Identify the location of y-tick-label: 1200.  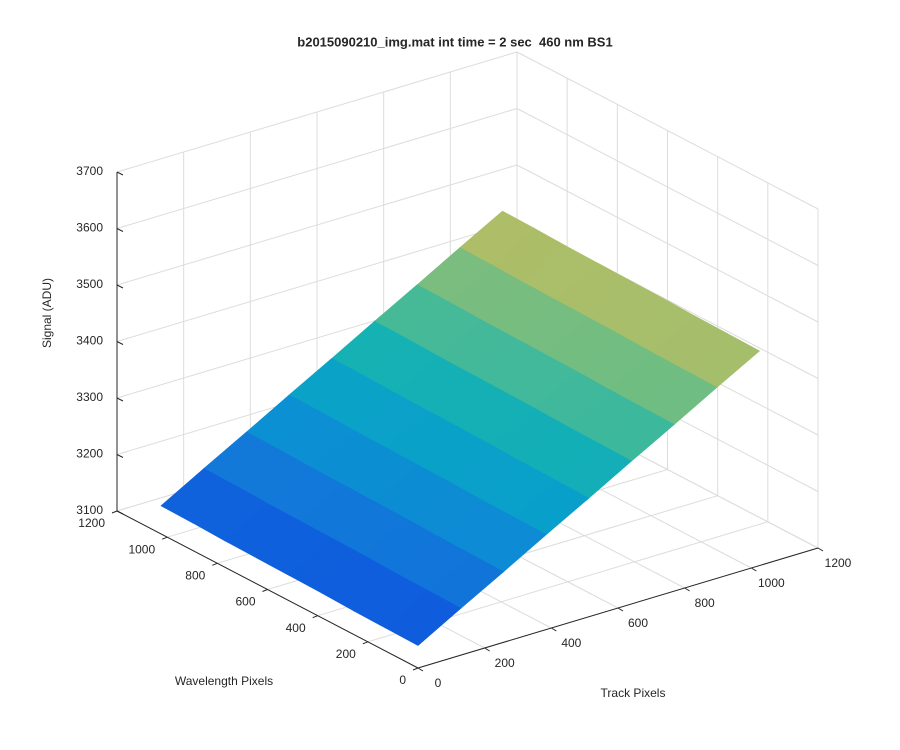
(91, 523).